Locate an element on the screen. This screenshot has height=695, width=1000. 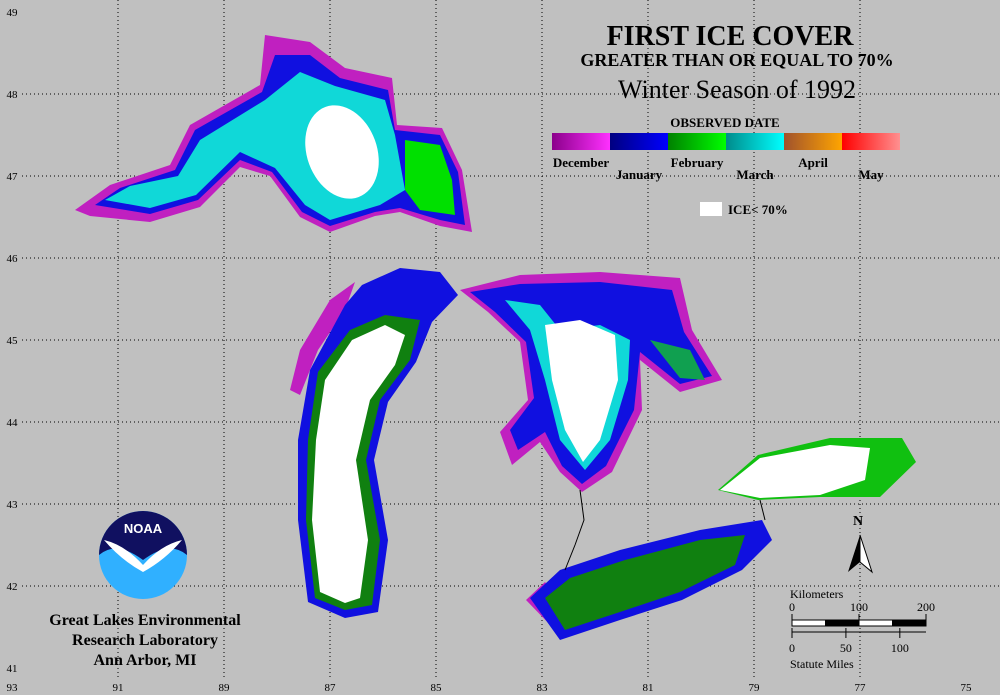
subtitle: GREATER THAN OR EQUAL TO 70% is located at coordinates (736, 60).